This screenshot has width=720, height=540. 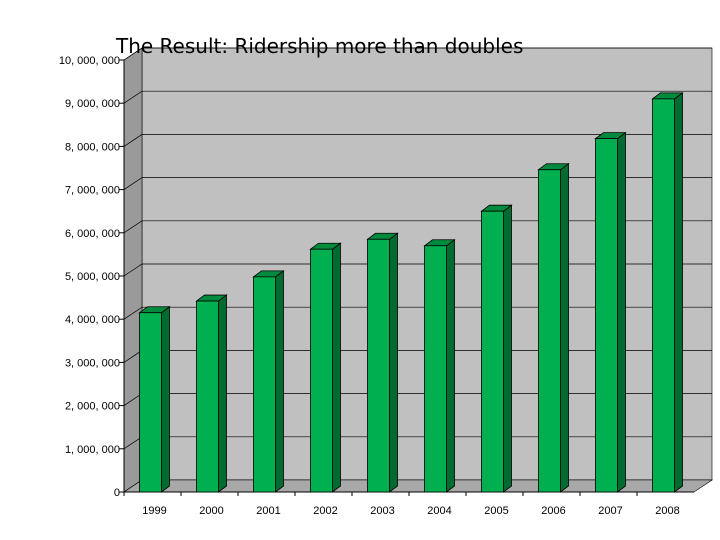 What do you see at coordinates (89, 61) in the screenshot?
I see `y-tick-label: 10, 000, 000` at bounding box center [89, 61].